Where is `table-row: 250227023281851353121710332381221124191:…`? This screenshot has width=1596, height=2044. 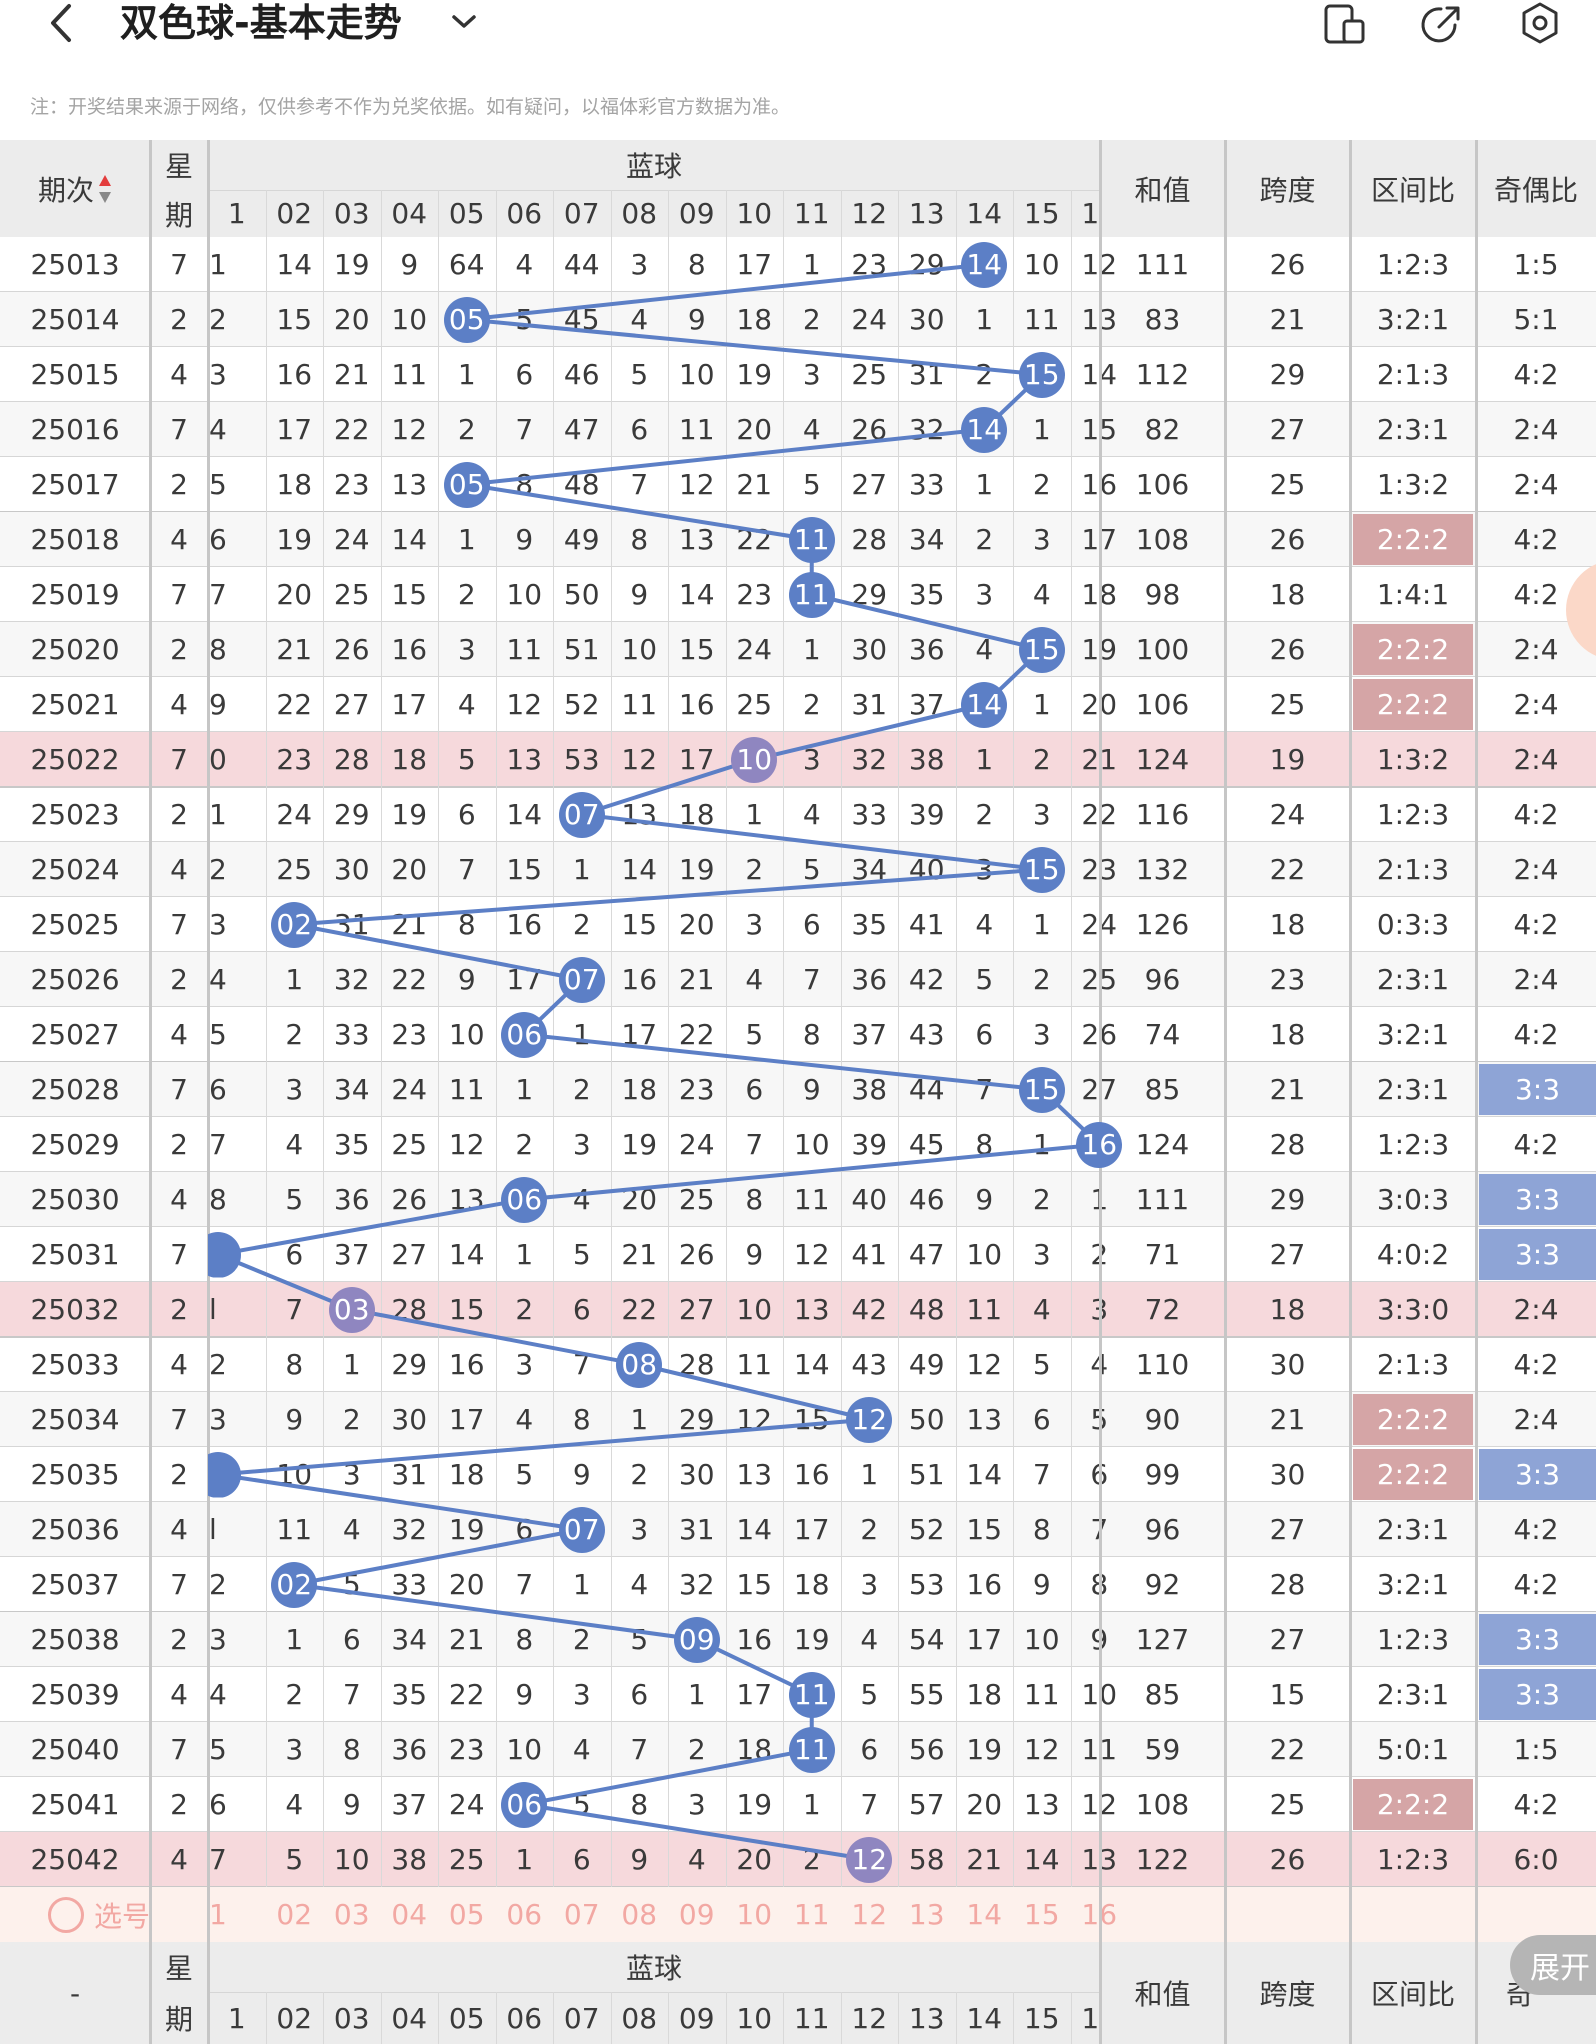
table-row: 250227023281851353121710332381221124191:… is located at coordinates (798, 759).